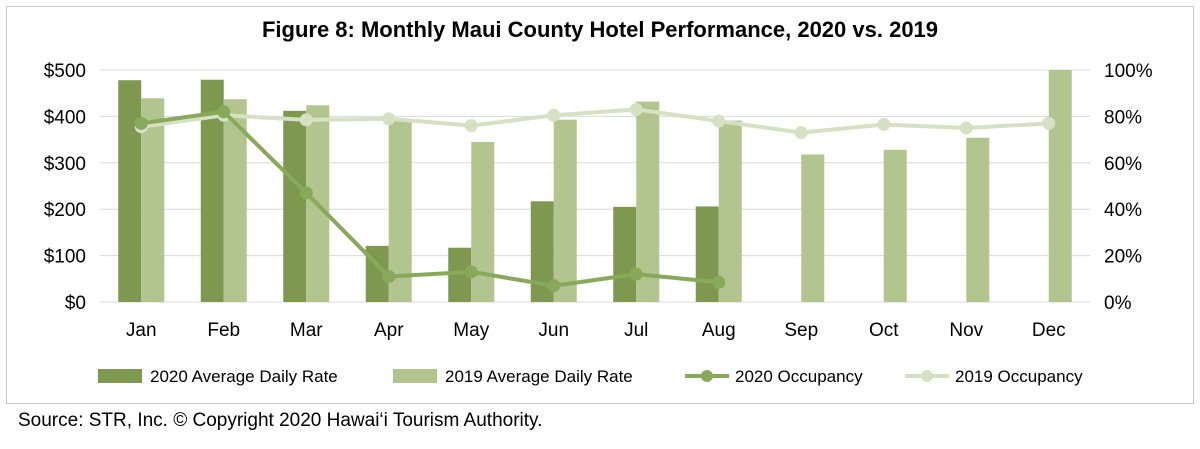 The image size is (1200, 449). Describe the element at coordinates (1128, 71) in the screenshot. I see `y-right-tick-label: 100%` at that location.